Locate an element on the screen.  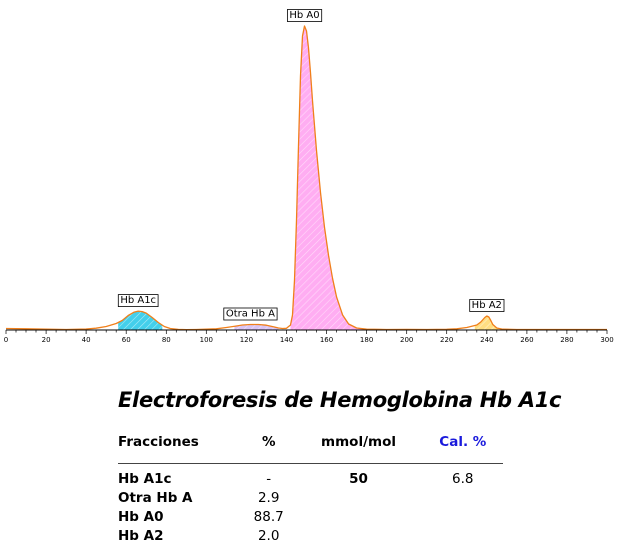
x-tick-label: 140 is located at coordinates (286, 340).